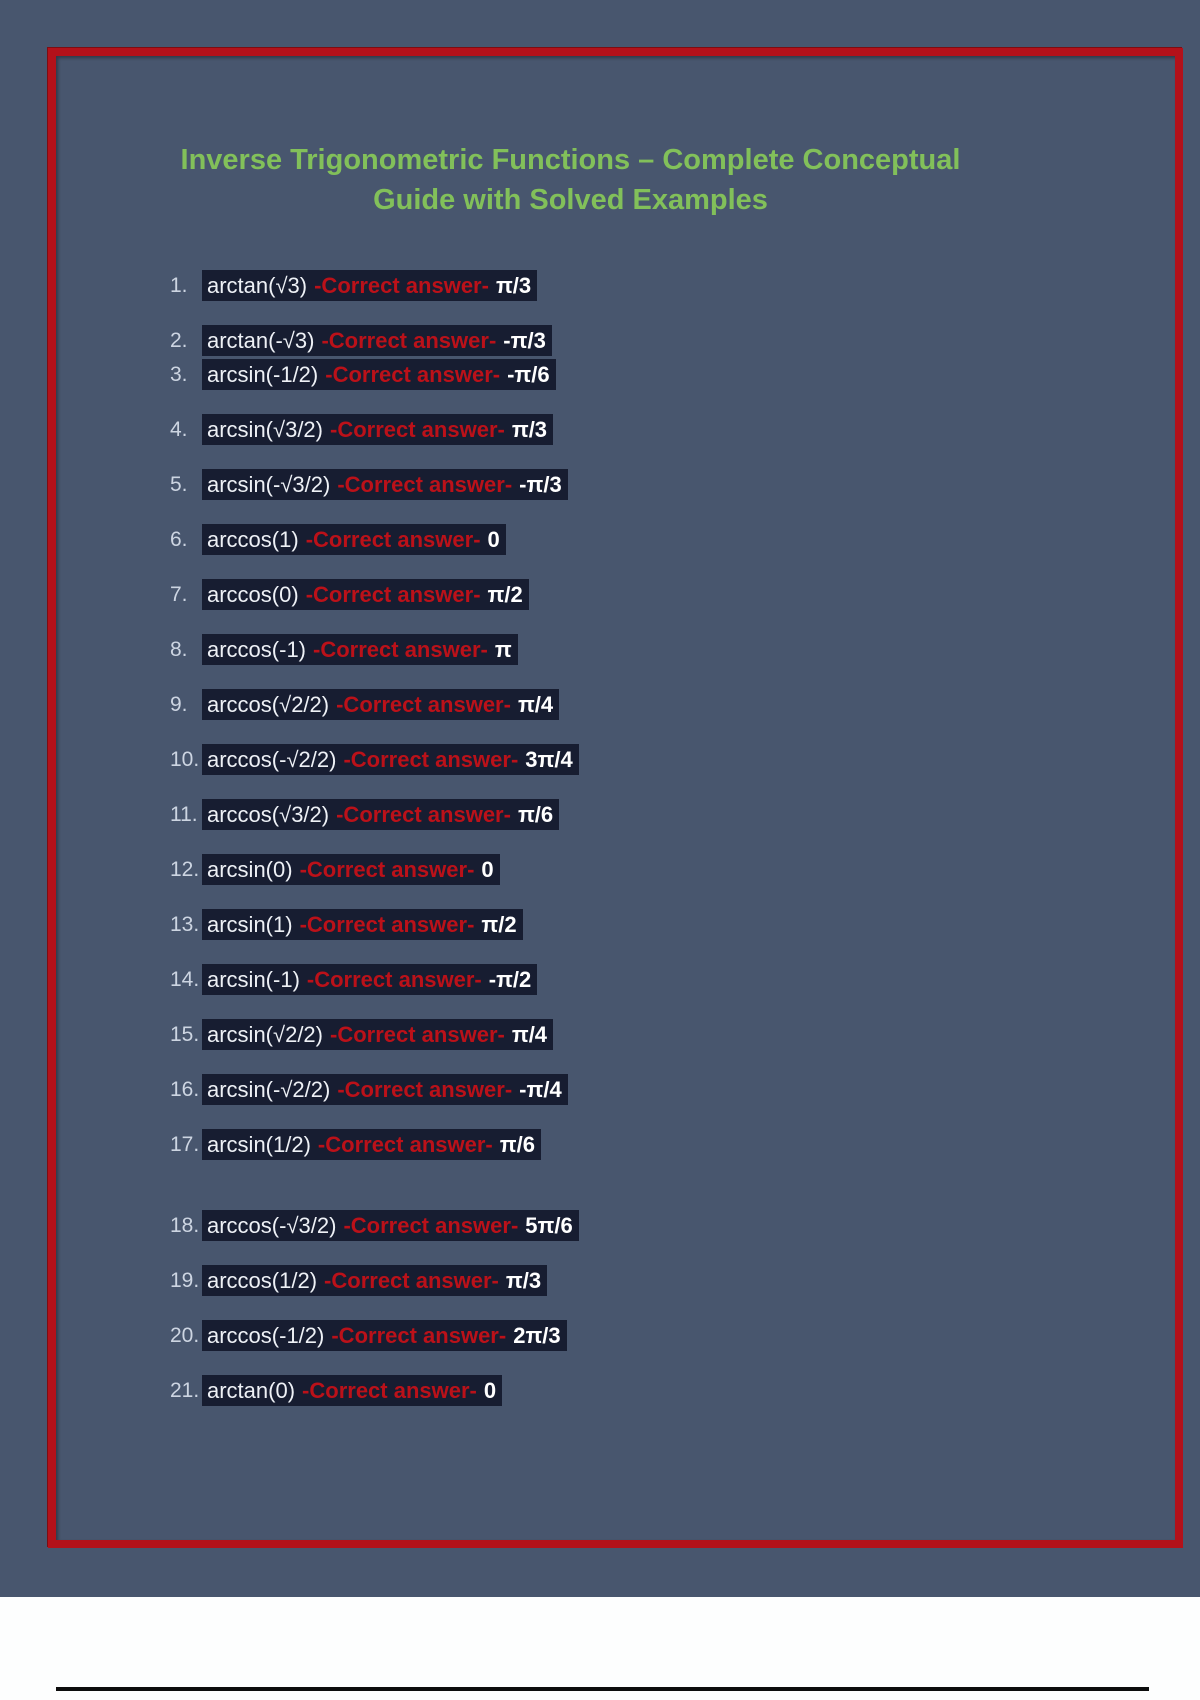  I want to click on item-number: 10., so click(185, 759).